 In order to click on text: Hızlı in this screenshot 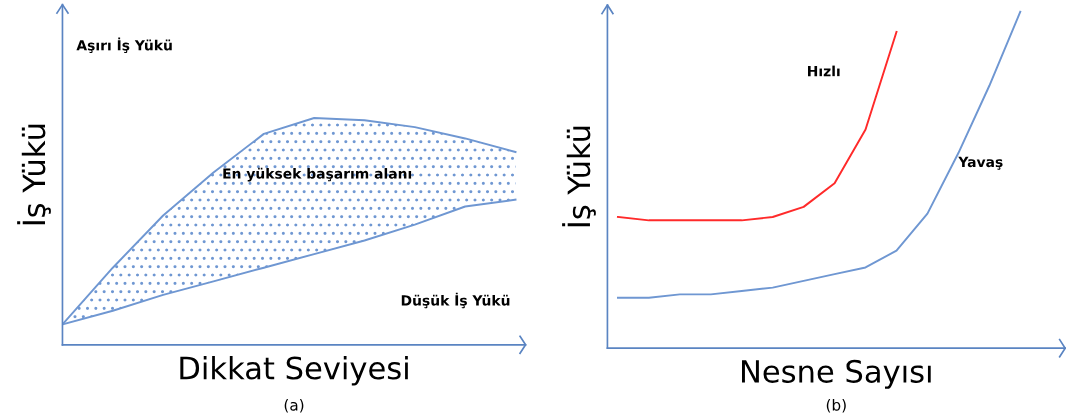, I will do `click(824, 71)`.